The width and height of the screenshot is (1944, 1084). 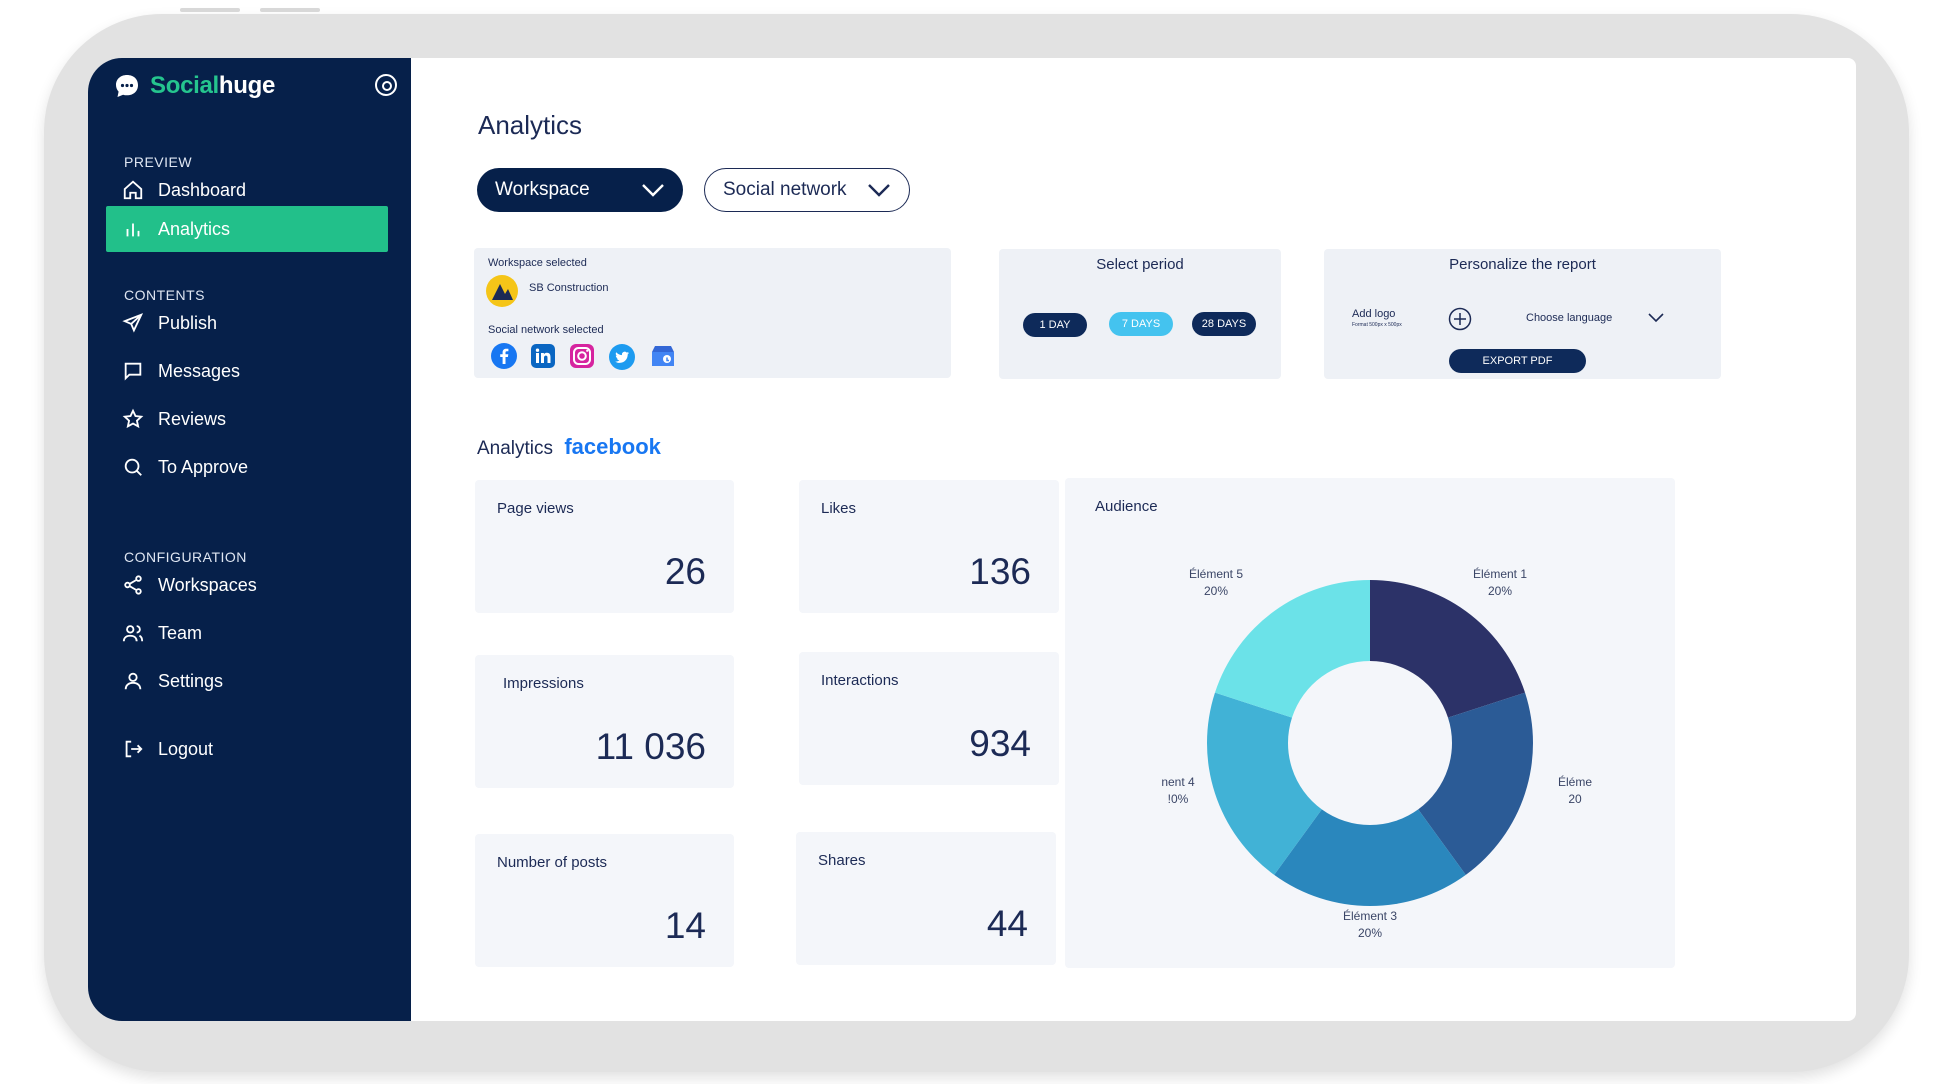 What do you see at coordinates (582, 356) in the screenshot?
I see `instagram-icon` at bounding box center [582, 356].